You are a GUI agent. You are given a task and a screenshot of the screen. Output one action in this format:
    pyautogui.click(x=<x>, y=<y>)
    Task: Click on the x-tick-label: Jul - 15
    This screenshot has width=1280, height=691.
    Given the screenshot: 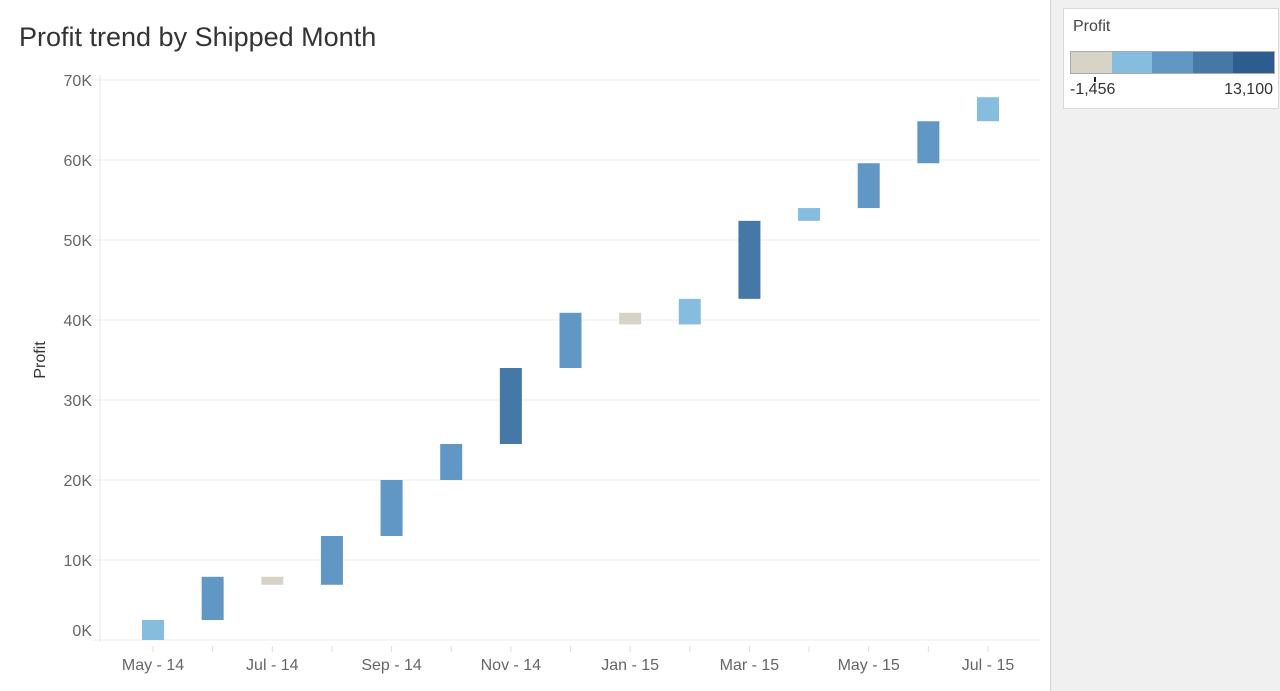 What is the action you would take?
    pyautogui.click(x=988, y=665)
    